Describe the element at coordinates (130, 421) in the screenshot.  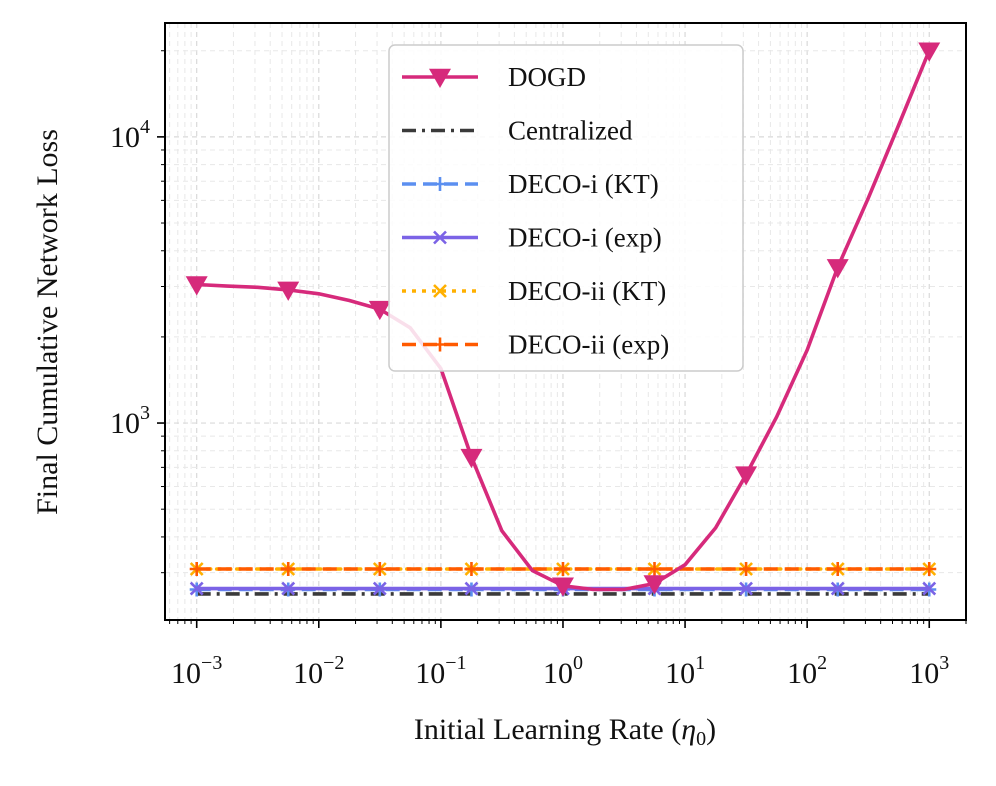
I see `y-tick-label: 10³` at that location.